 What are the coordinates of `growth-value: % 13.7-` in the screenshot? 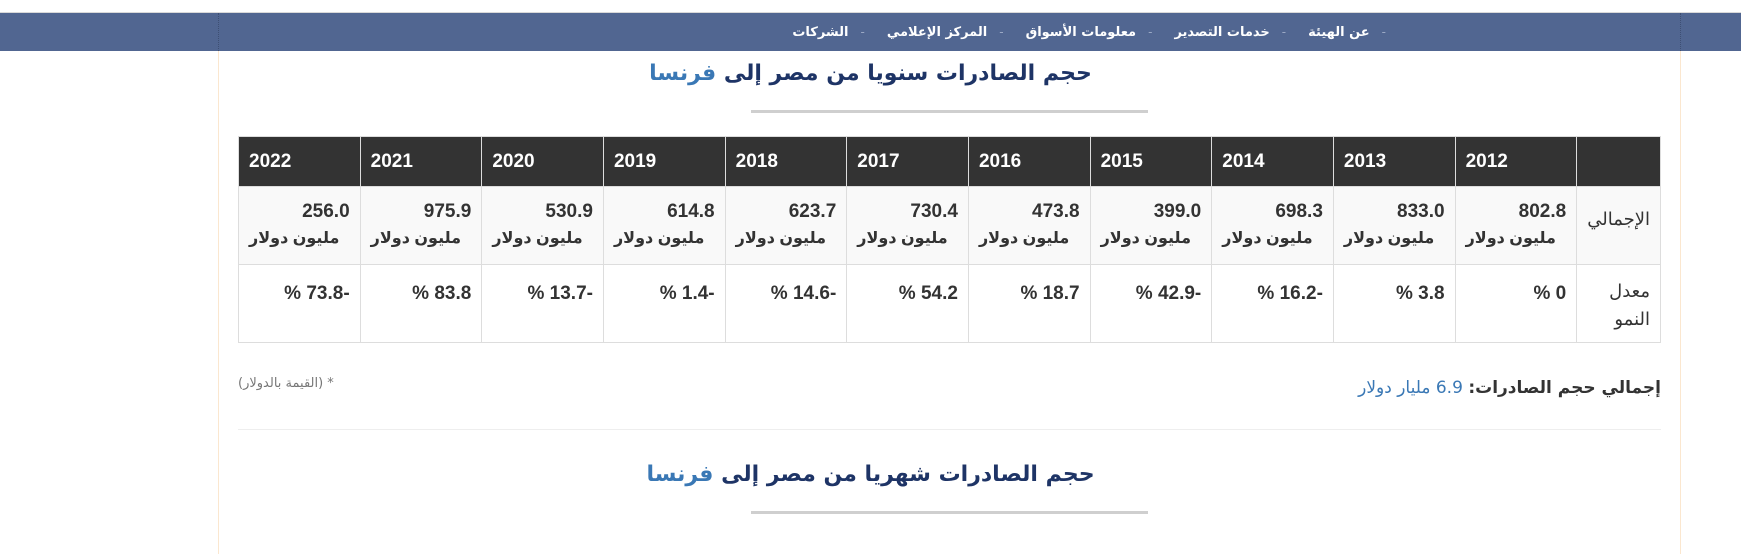 It's located at (560, 293).